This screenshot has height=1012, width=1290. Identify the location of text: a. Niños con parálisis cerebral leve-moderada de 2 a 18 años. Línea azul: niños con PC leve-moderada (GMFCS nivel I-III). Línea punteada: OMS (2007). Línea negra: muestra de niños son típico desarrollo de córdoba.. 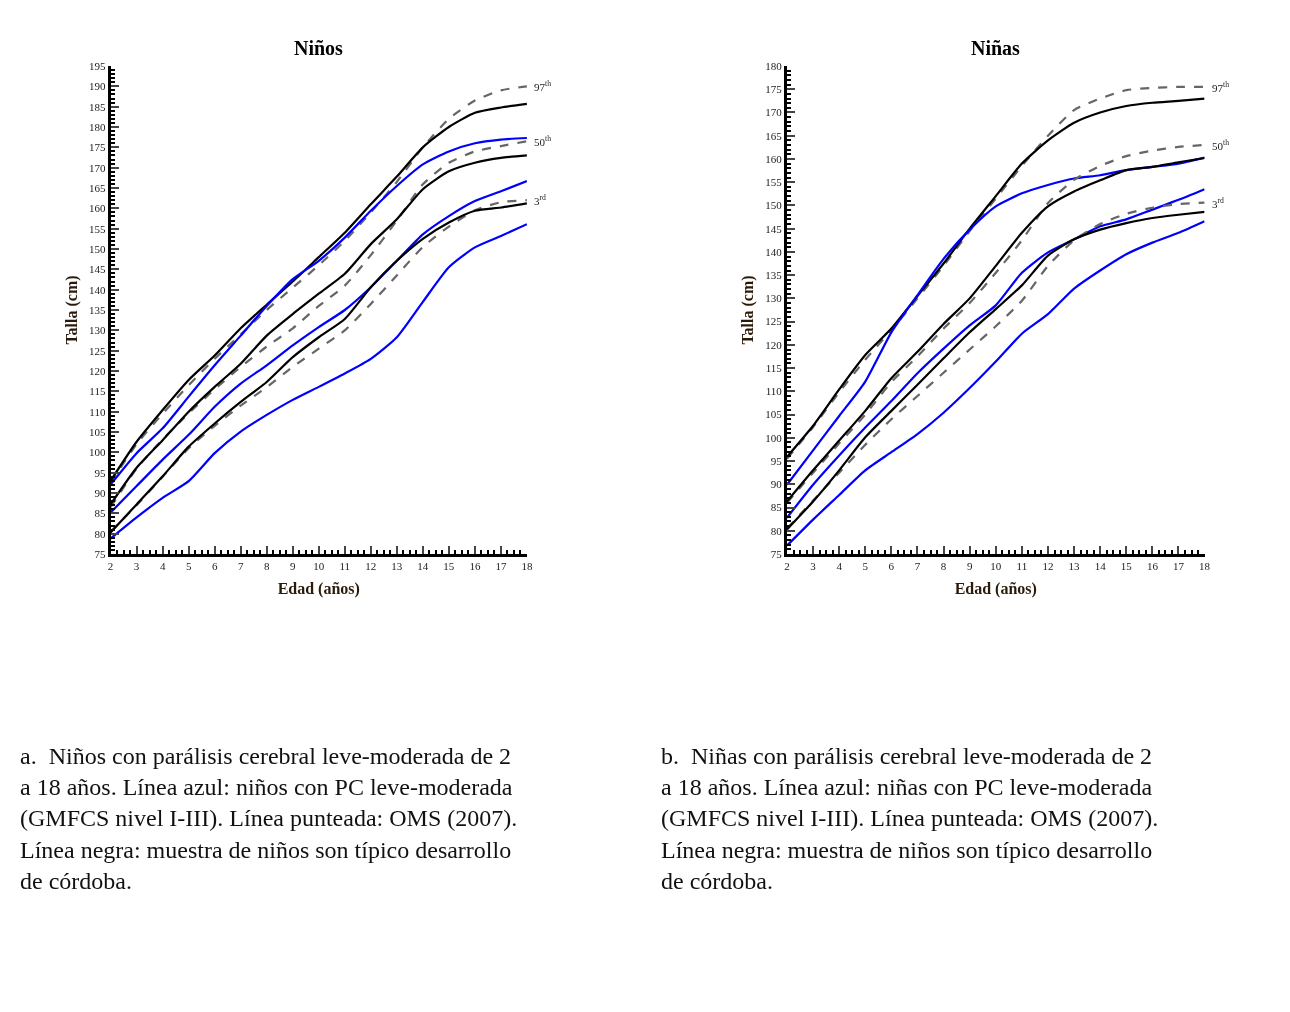
(269, 818).